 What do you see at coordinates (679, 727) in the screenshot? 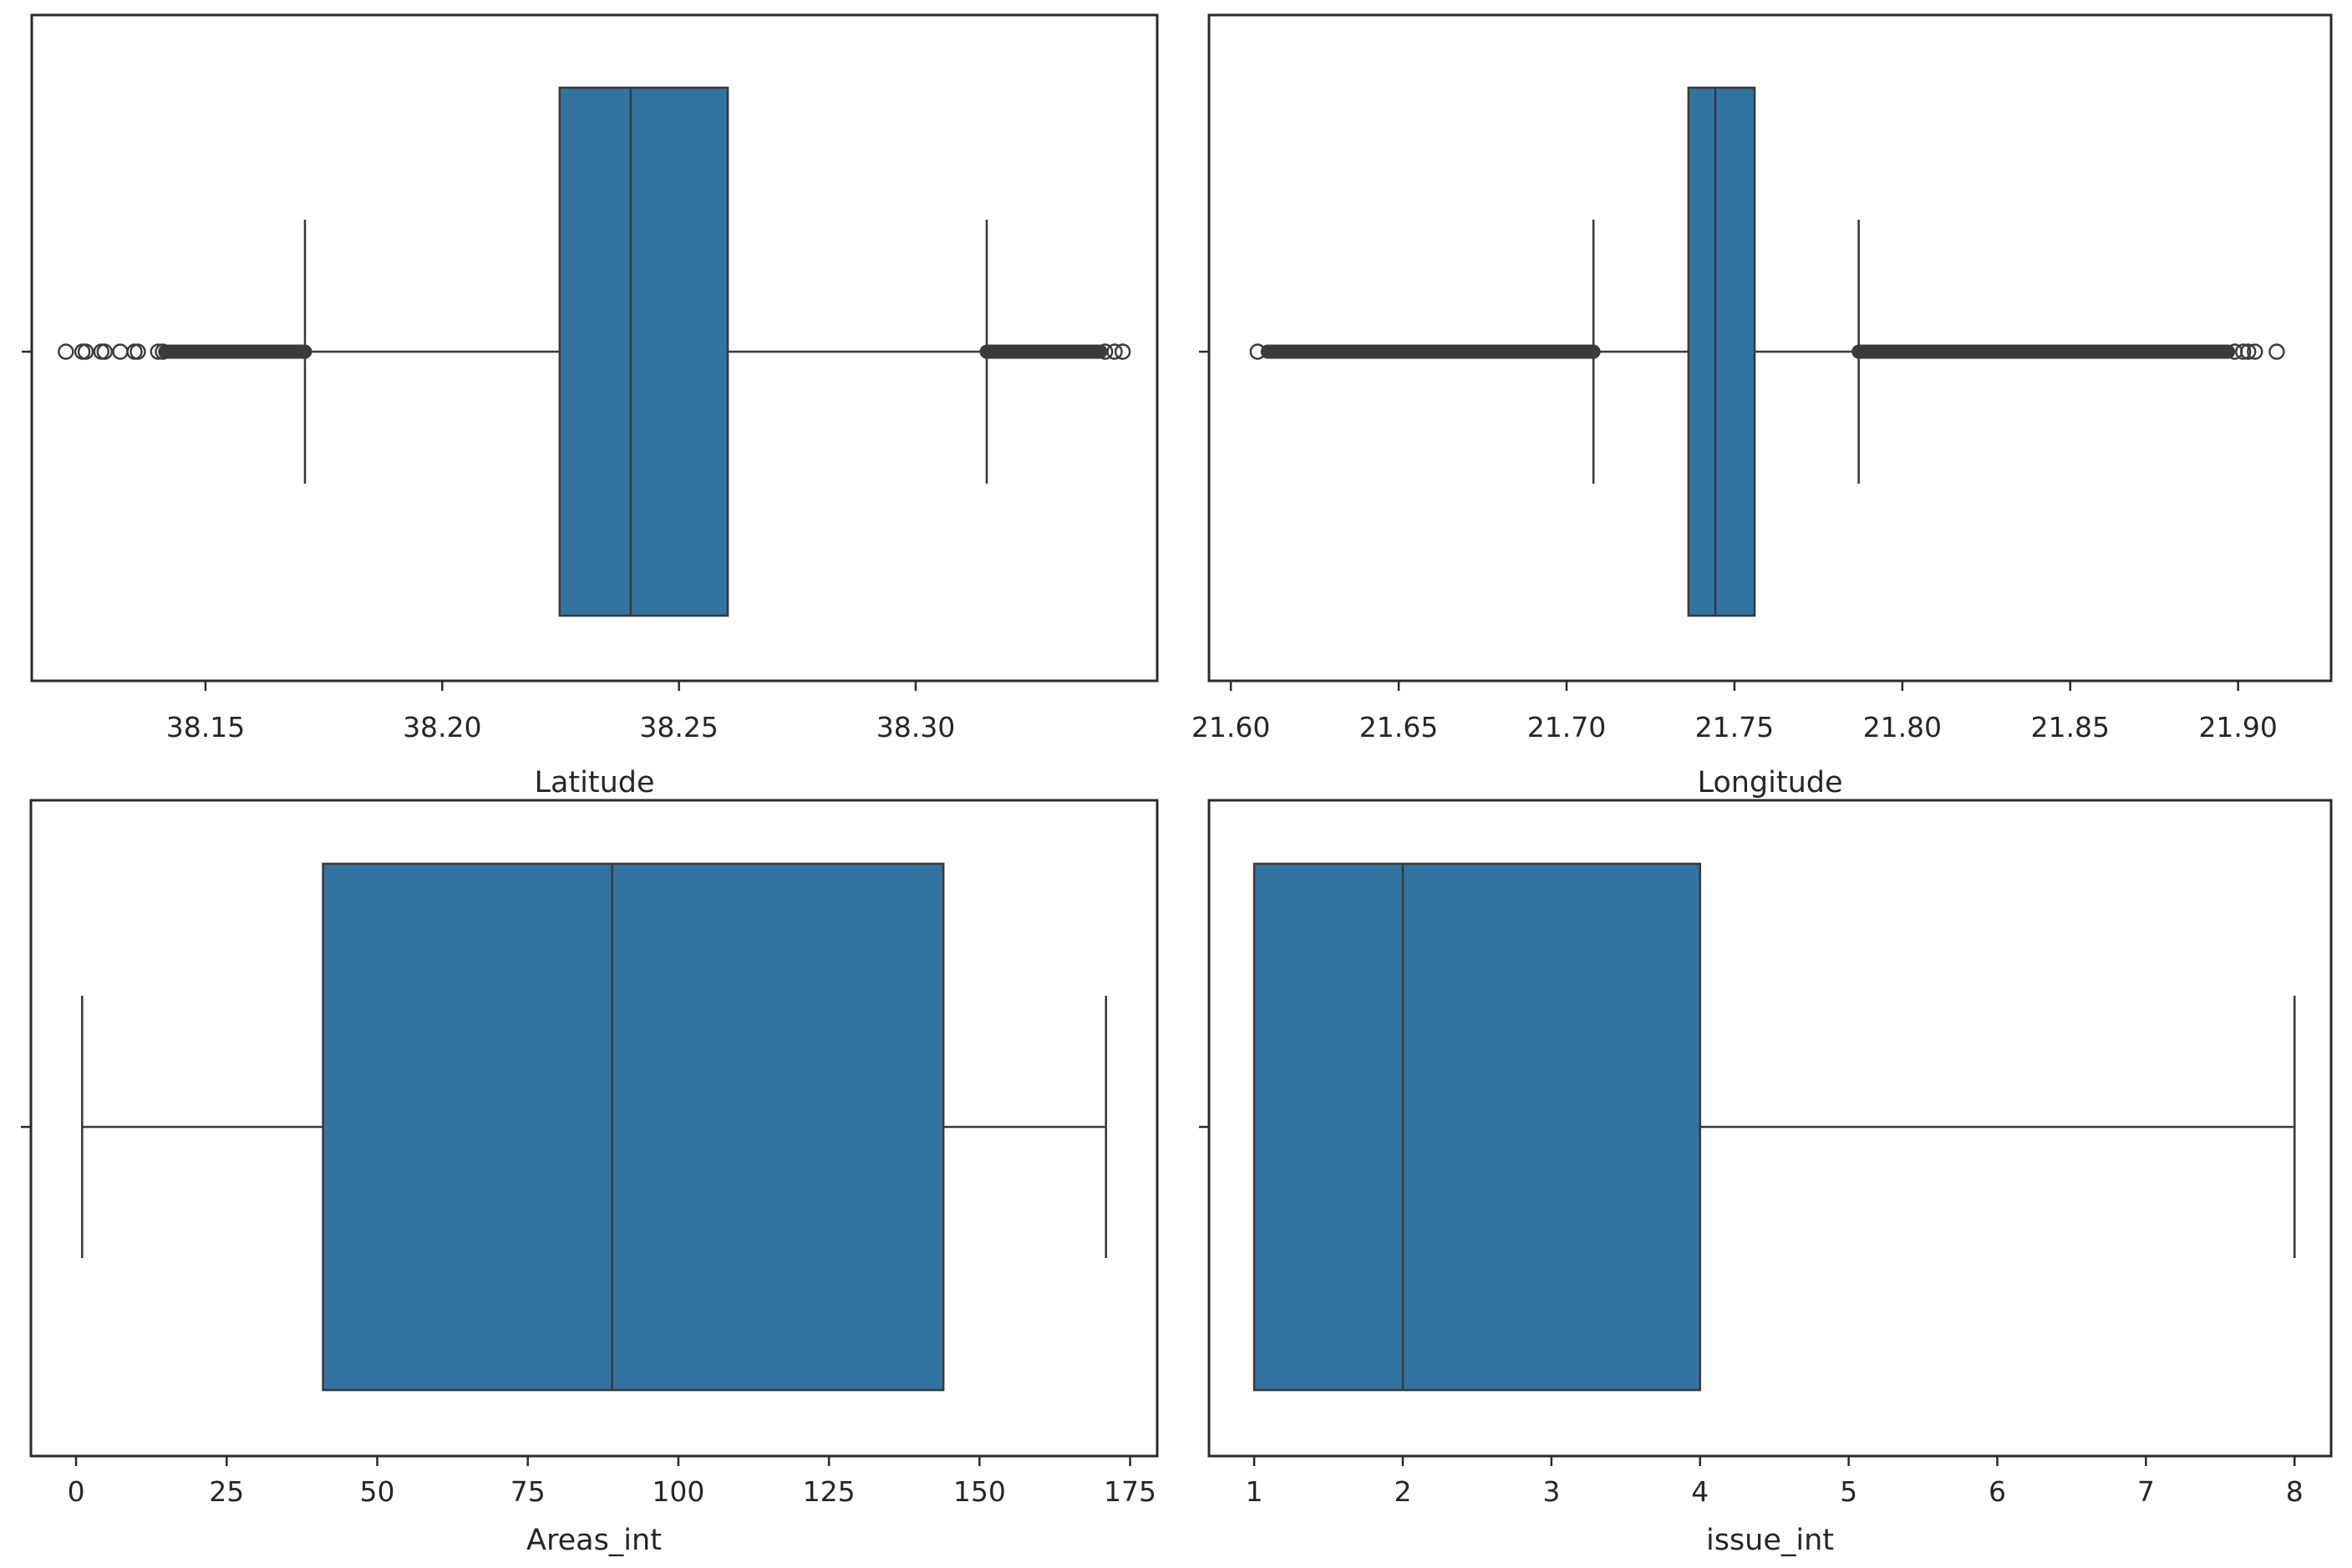
I see `x-tick-label: 38.25` at bounding box center [679, 727].